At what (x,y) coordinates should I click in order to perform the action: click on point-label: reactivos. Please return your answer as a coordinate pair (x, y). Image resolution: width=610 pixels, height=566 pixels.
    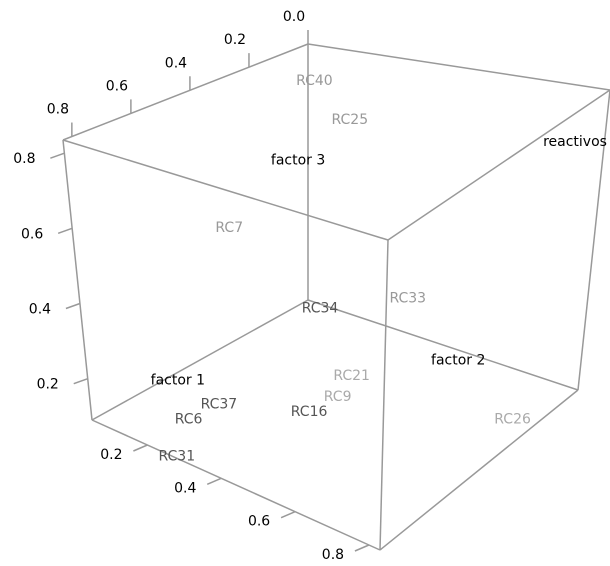
    Looking at the image, I should click on (575, 142).